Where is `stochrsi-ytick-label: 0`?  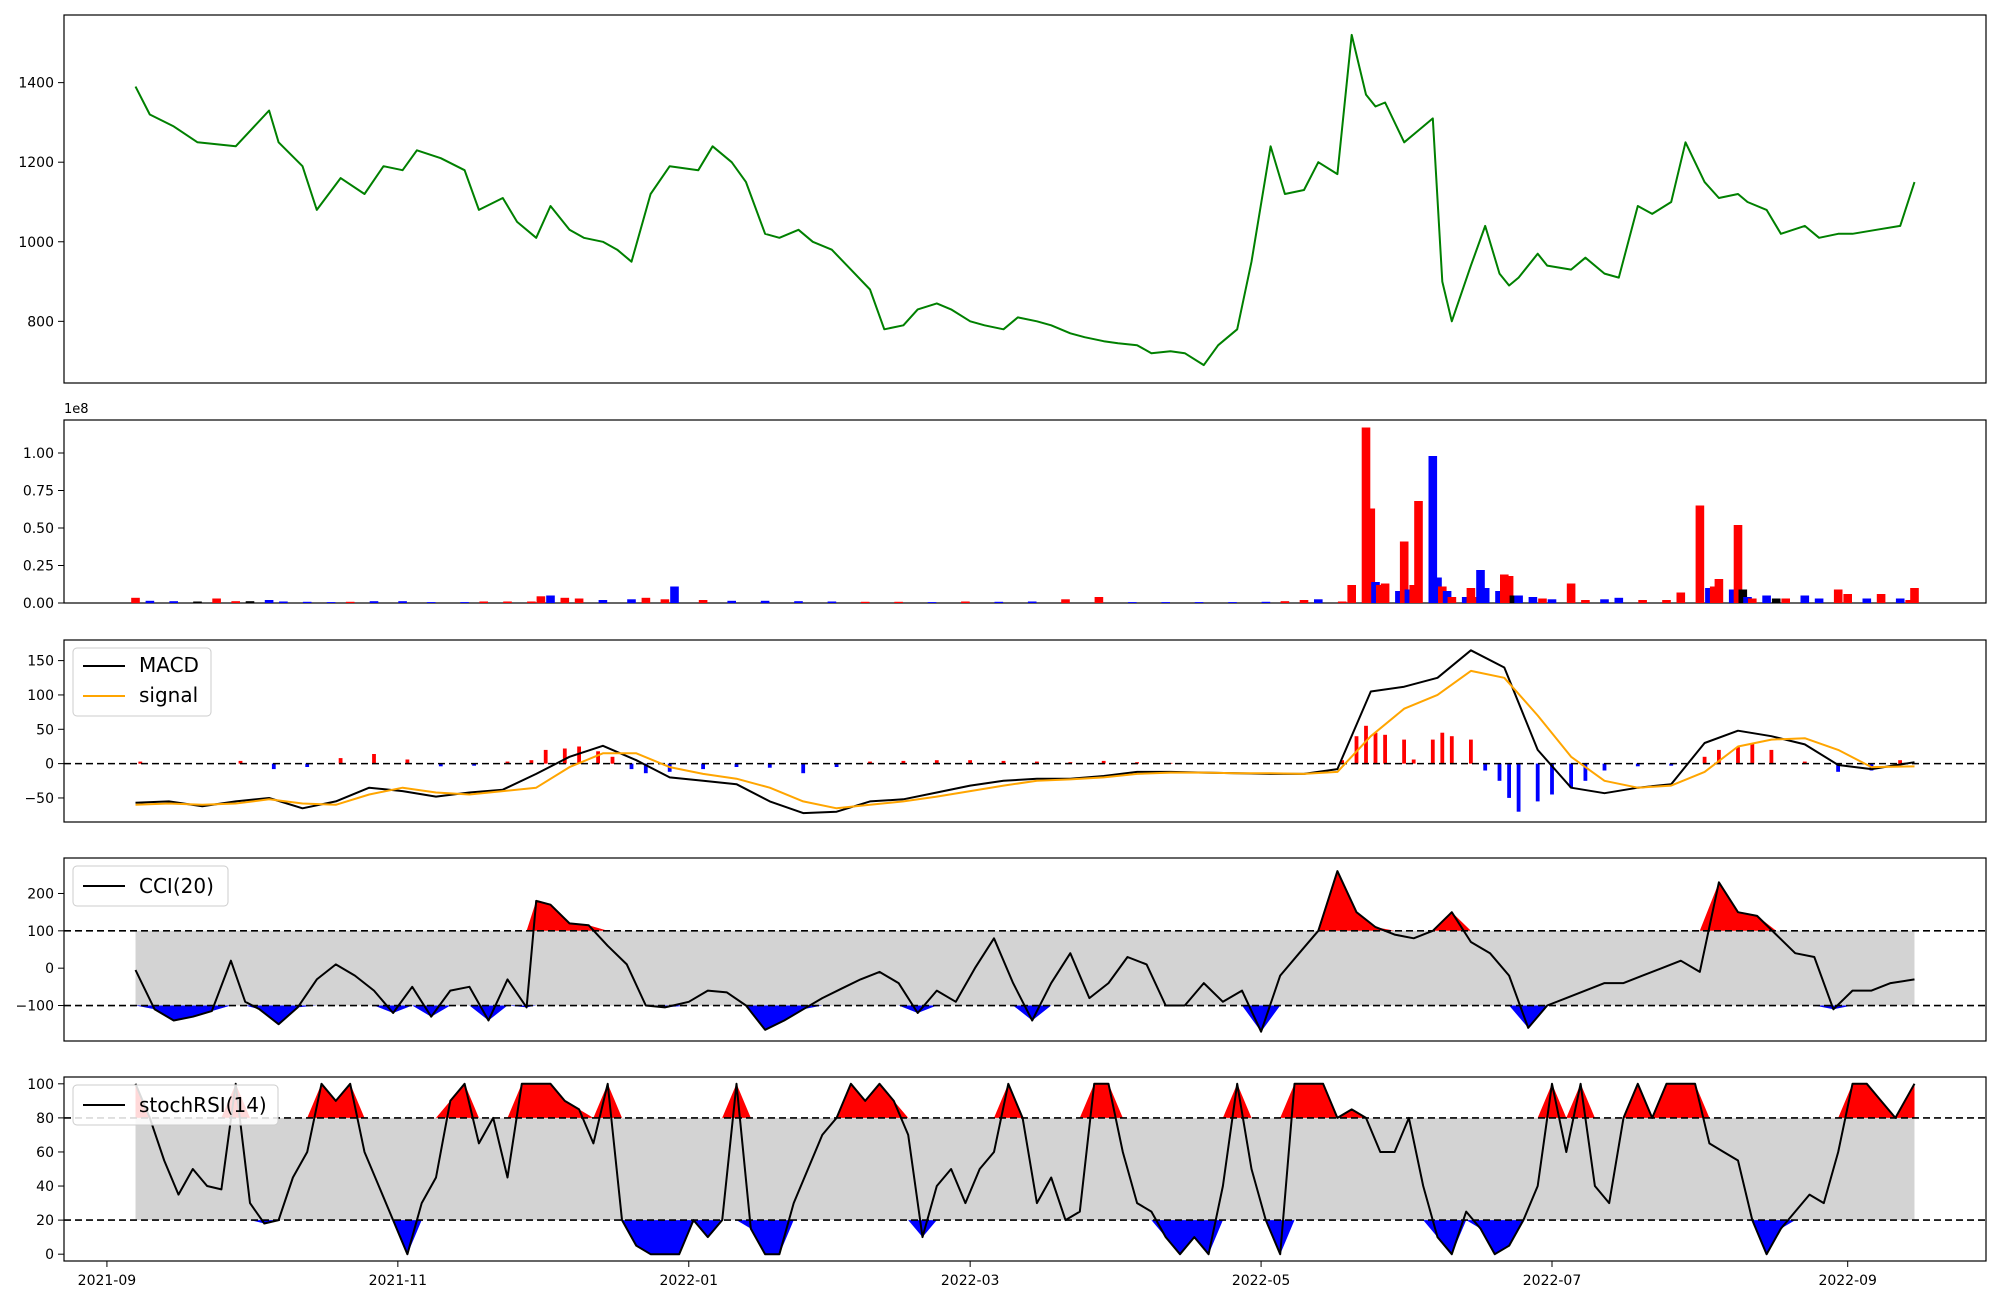 stochrsi-ytick-label: 0 is located at coordinates (49, 1255).